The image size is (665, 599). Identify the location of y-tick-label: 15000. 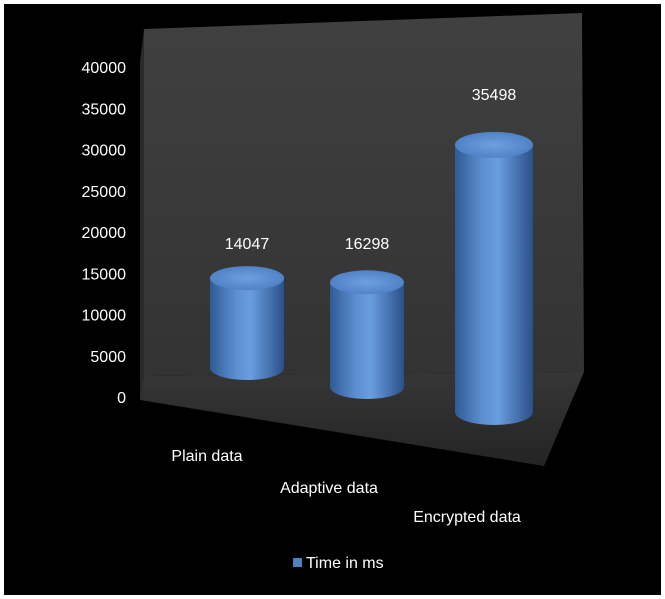
(104, 274).